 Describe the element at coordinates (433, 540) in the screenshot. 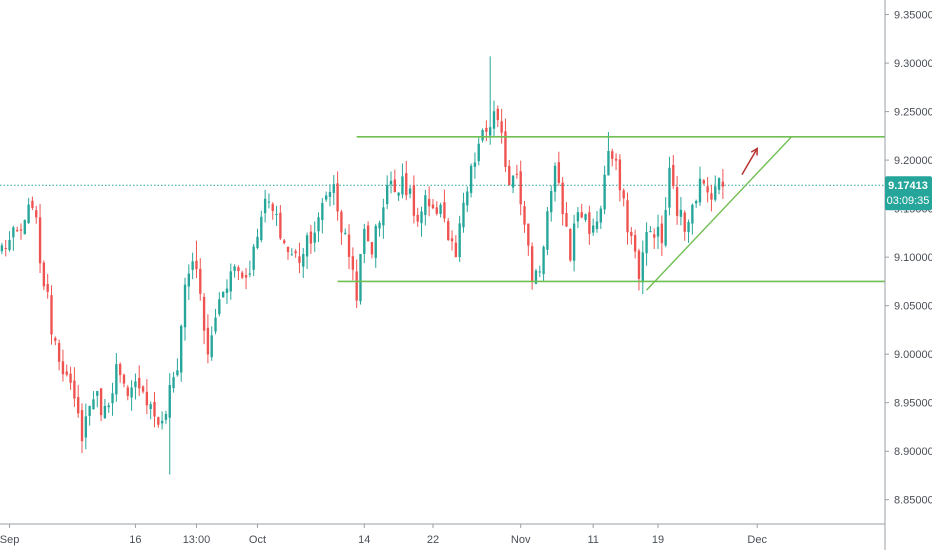

I see `x-tick-label: 22` at that location.